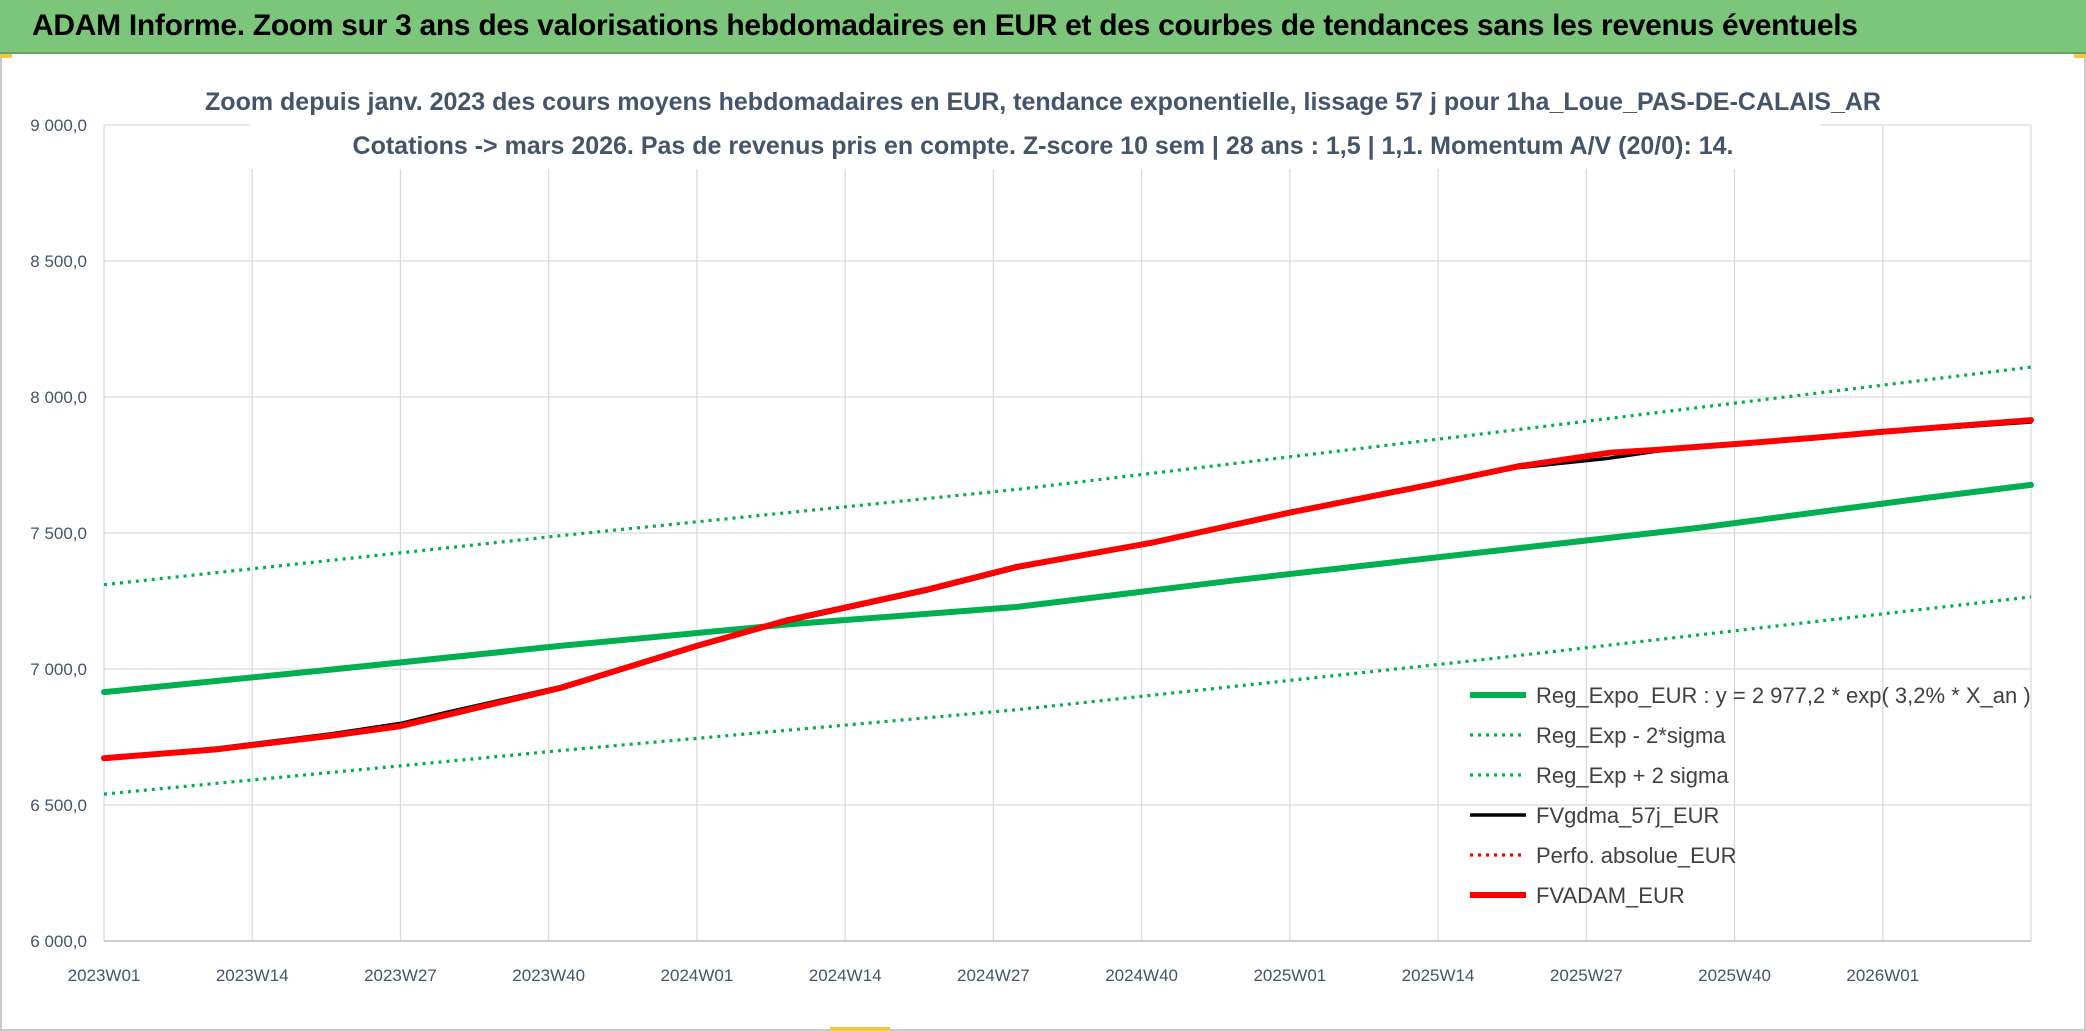  What do you see at coordinates (58, 669) in the screenshot?
I see `y-tick-label: 7 000,0` at bounding box center [58, 669].